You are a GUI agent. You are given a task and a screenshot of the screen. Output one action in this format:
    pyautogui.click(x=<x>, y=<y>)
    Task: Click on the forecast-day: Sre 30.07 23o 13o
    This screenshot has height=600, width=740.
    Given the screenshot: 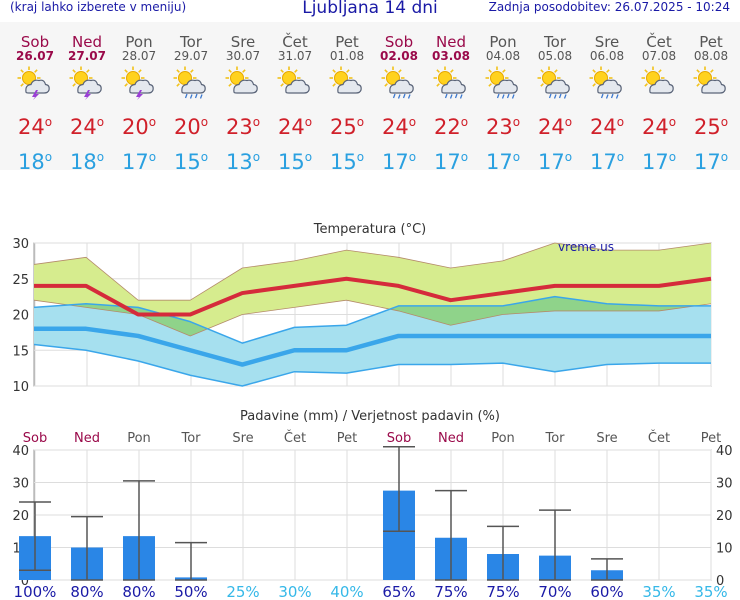 What is the action you would take?
    pyautogui.click(x=243, y=98)
    